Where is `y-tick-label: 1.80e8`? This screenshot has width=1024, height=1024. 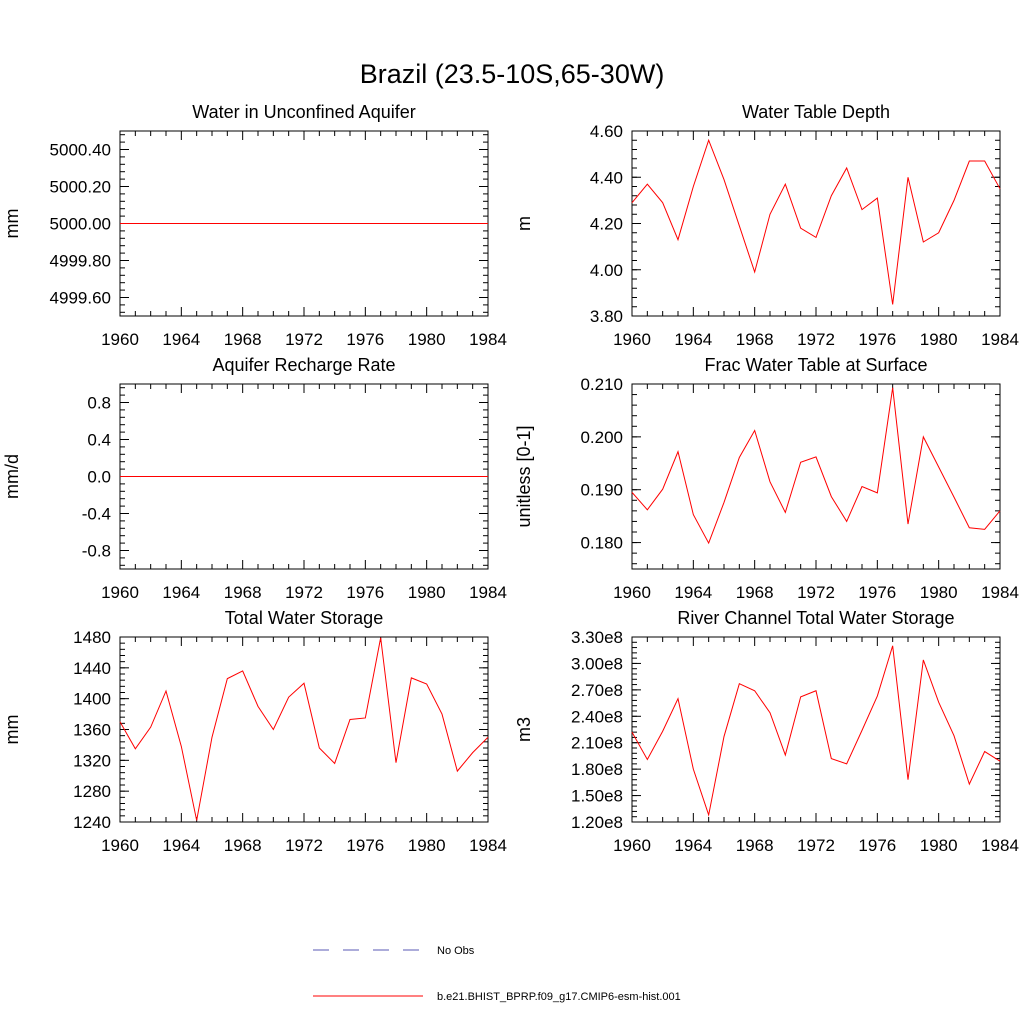
y-tick-label: 1.80e8 is located at coordinates (597, 769).